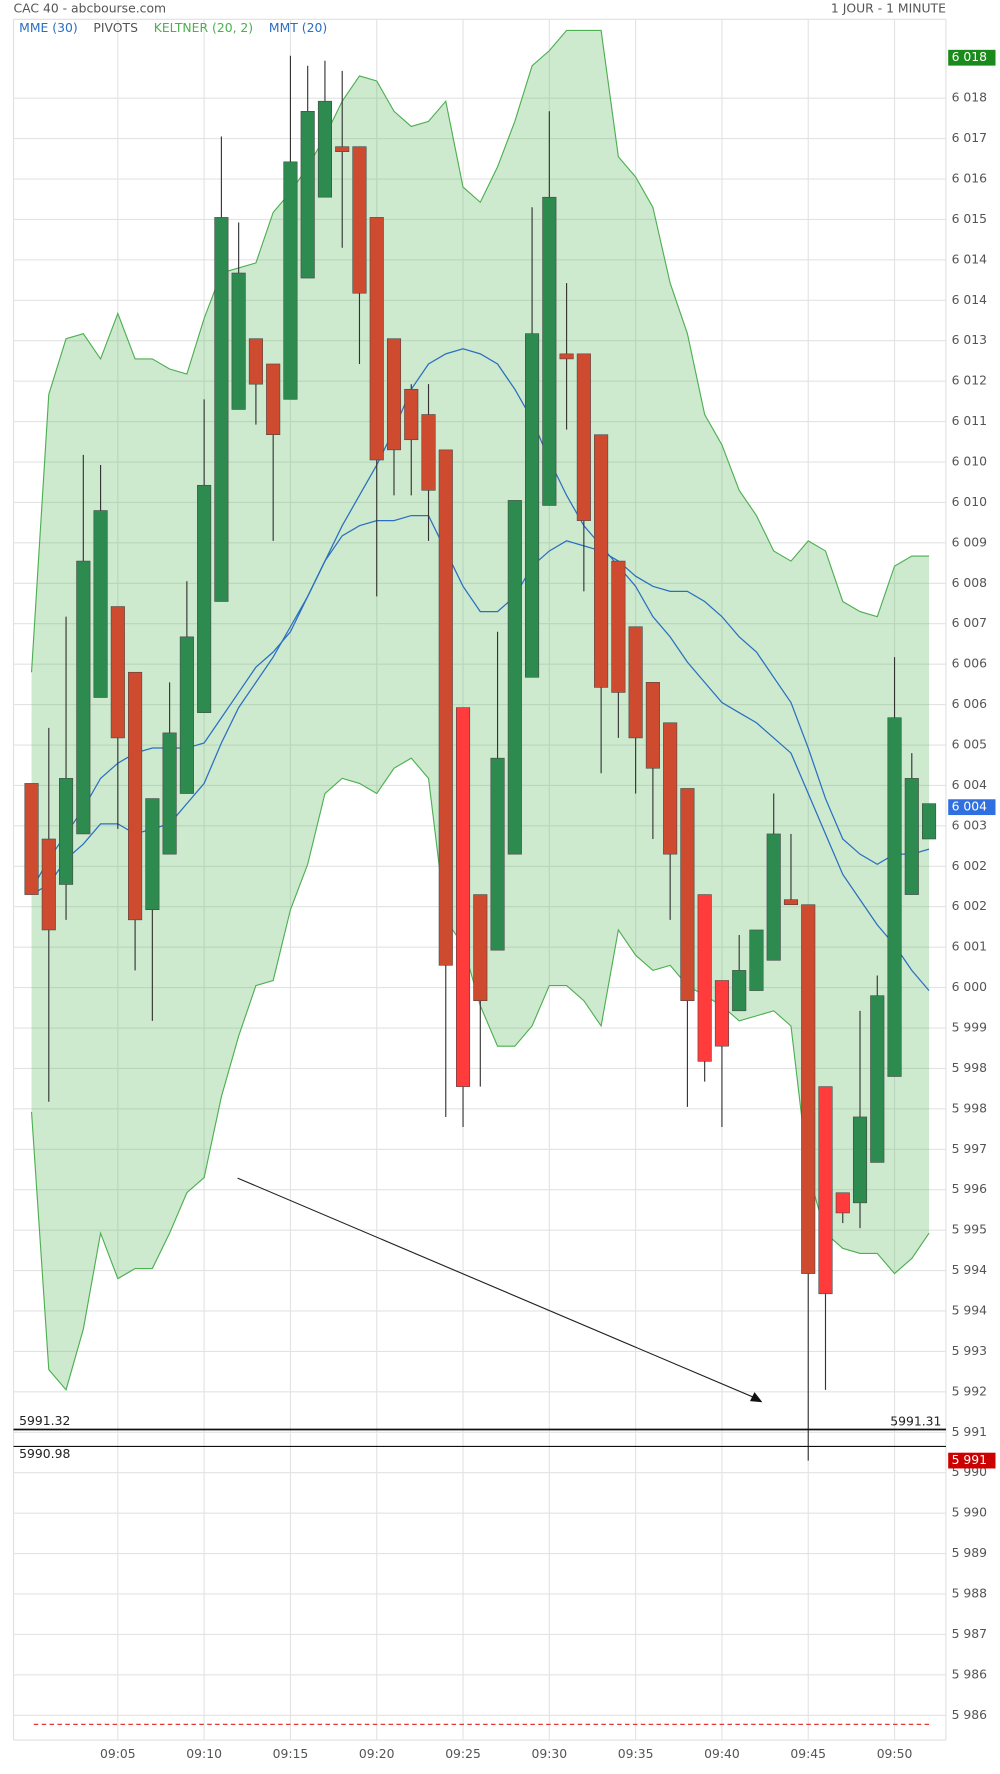 Image resolution: width=1000 pixels, height=1774 pixels. What do you see at coordinates (969, 219) in the screenshot?
I see `y-tick-label: 6 015` at bounding box center [969, 219].